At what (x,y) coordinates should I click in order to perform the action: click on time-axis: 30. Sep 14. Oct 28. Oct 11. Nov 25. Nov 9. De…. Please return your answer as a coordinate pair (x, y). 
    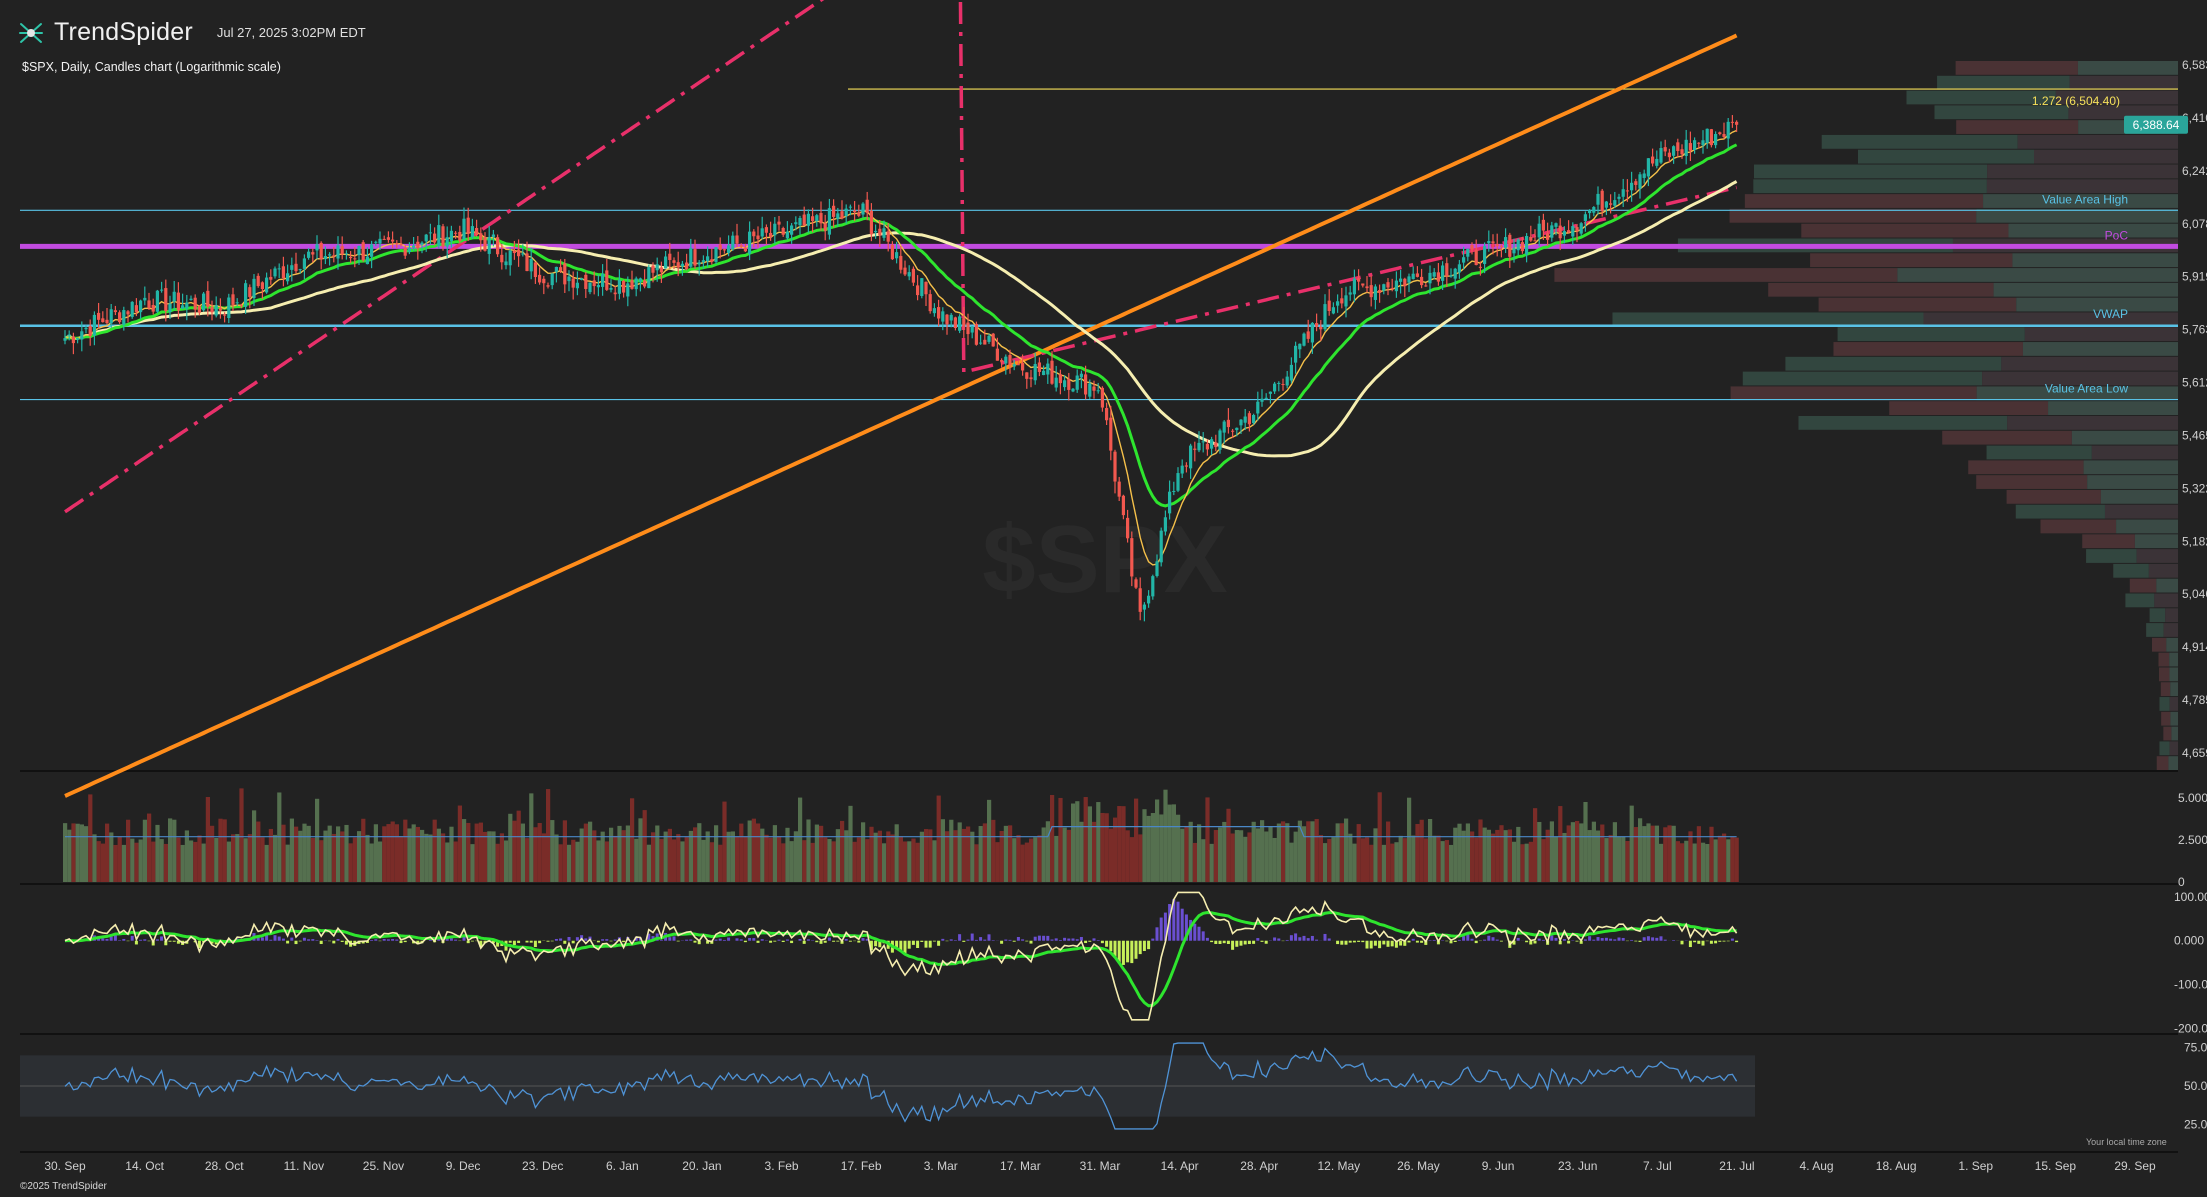
    Looking at the image, I should click on (1100, 1166).